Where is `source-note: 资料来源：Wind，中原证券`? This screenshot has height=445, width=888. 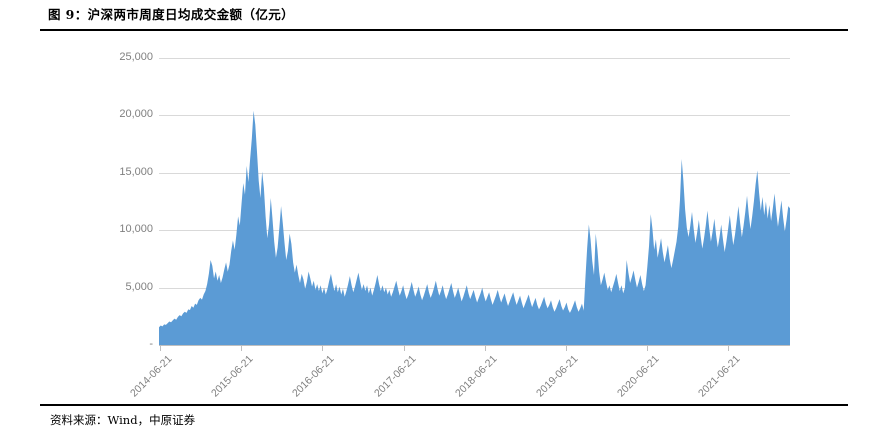
source-note: 资料来源：Wind，中原证券 is located at coordinates (123, 420).